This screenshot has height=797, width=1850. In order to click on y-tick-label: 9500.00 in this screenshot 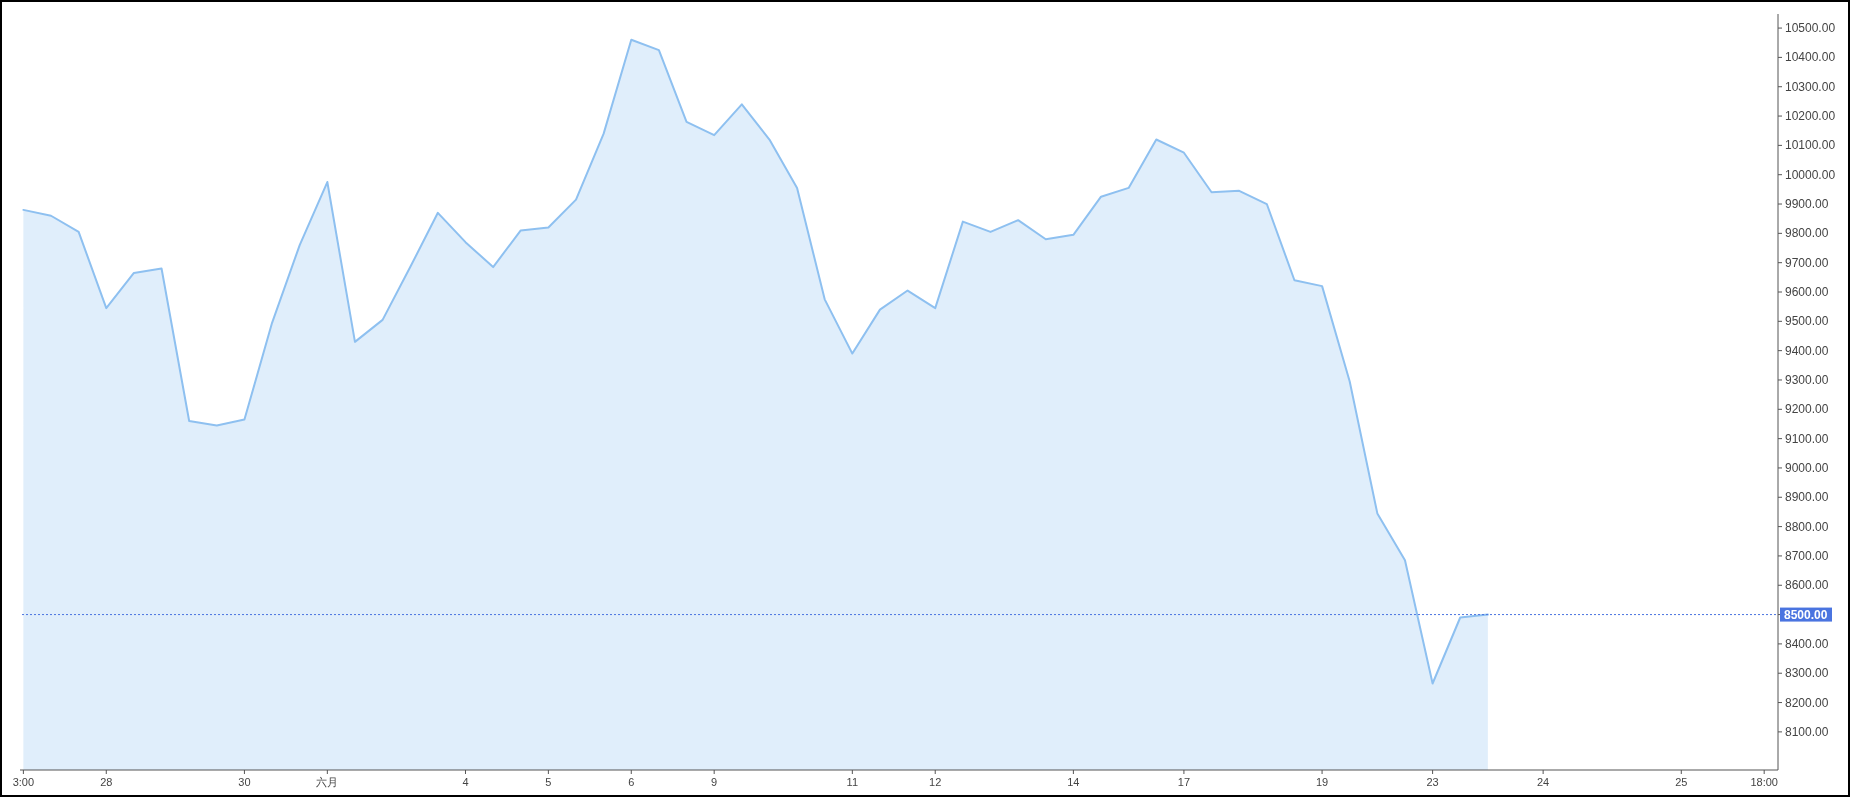, I will do `click(1807, 321)`.